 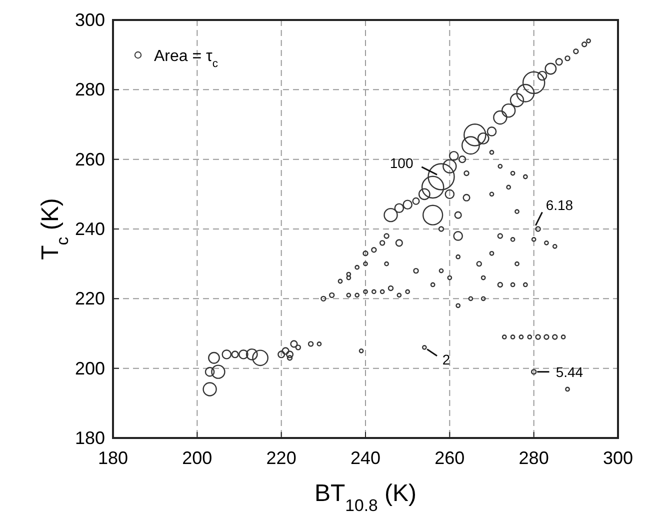 I want to click on y-tick-label: 240, so click(x=89, y=229).